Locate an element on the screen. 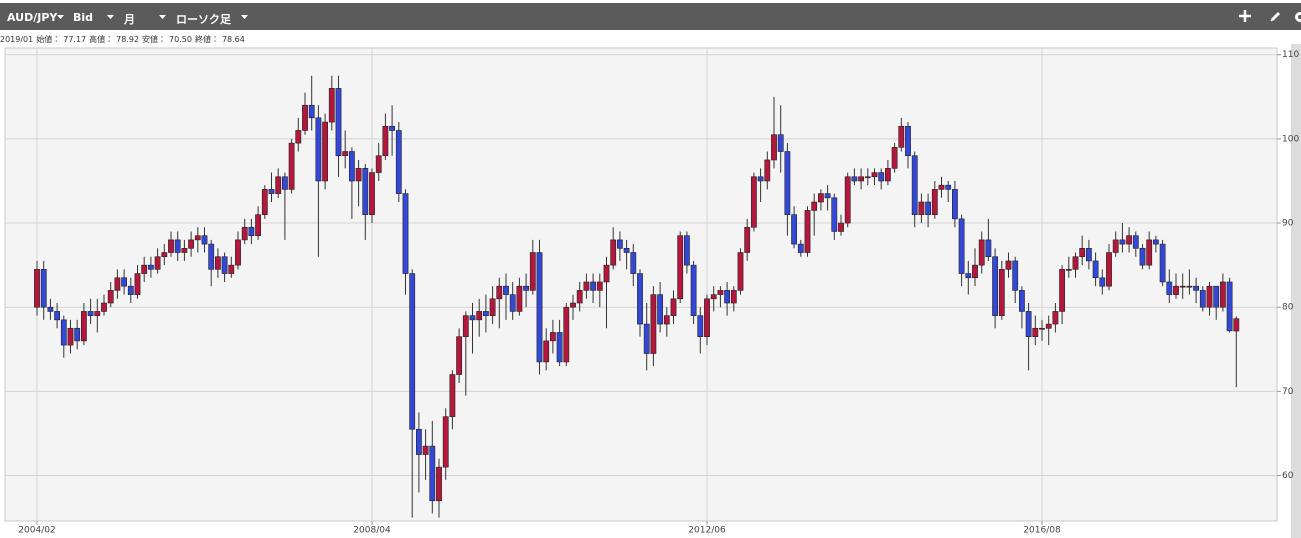  settings-icon is located at coordinates (1297, 17).